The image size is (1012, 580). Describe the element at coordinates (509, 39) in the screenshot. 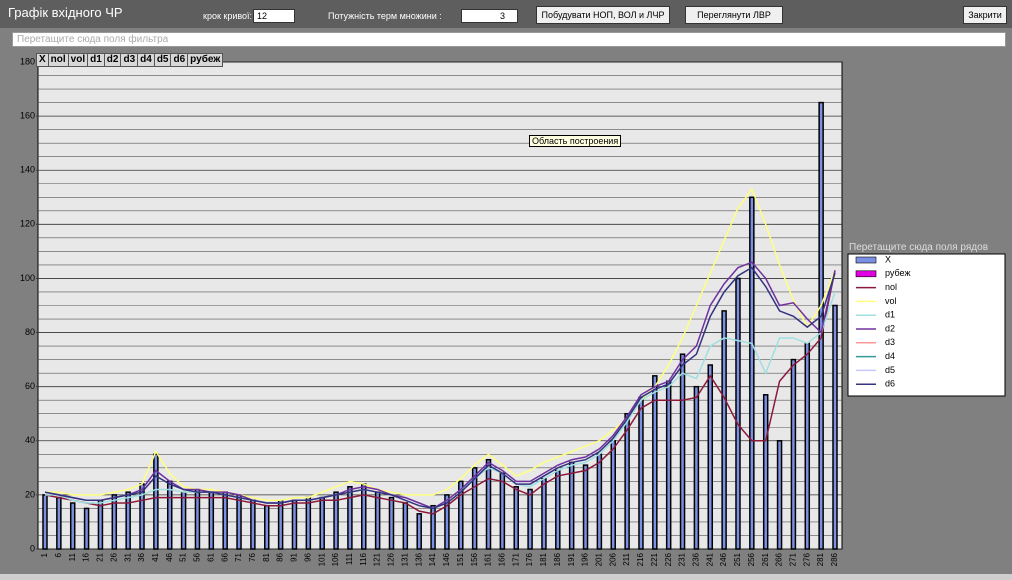

I see `filter-drop-zone: Перетащите сюда поля фильтра` at that location.